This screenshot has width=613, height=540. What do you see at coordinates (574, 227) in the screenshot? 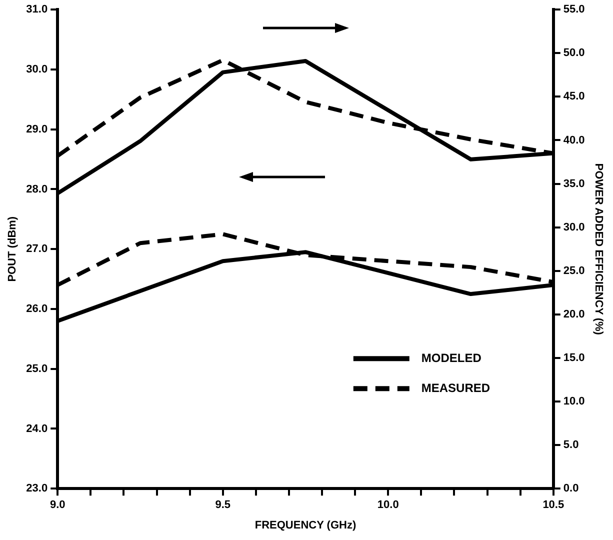
I see `y2-tick-label: 30.0` at bounding box center [574, 227].